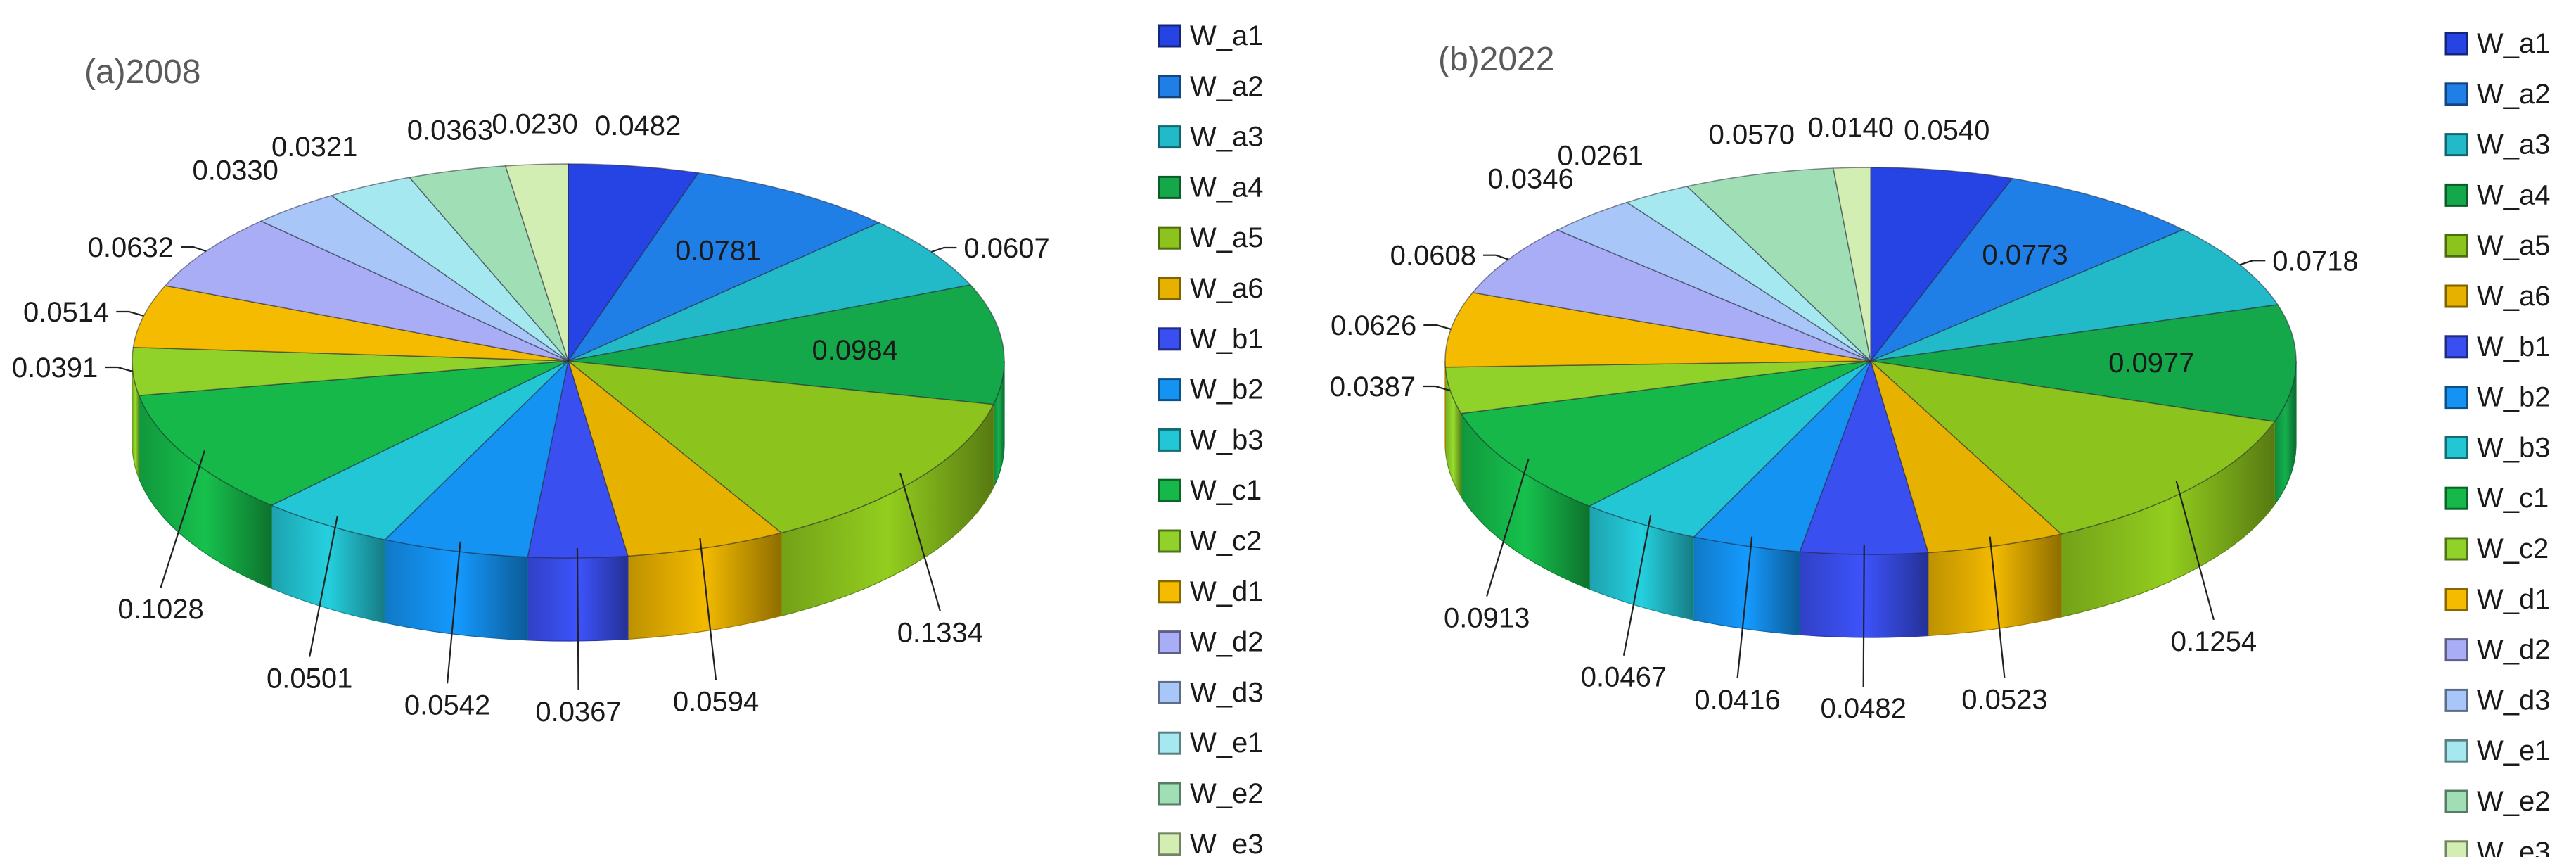 The image size is (2576, 857). What do you see at coordinates (534, 123) in the screenshot?
I see `value-label-W_e3: 0.0230` at bounding box center [534, 123].